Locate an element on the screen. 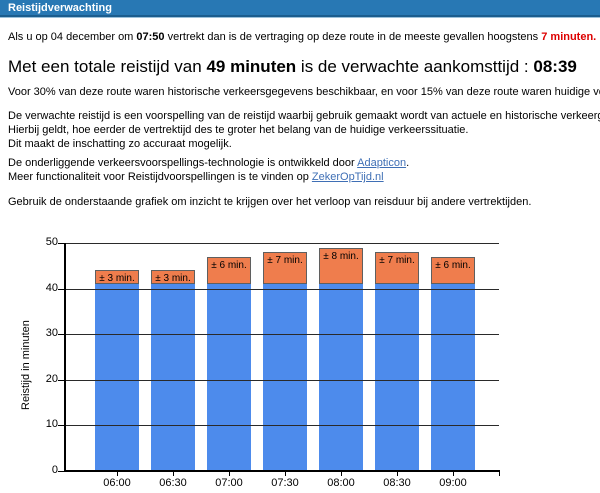  bar-margin-label-07:00: ± 6 min. is located at coordinates (229, 270).